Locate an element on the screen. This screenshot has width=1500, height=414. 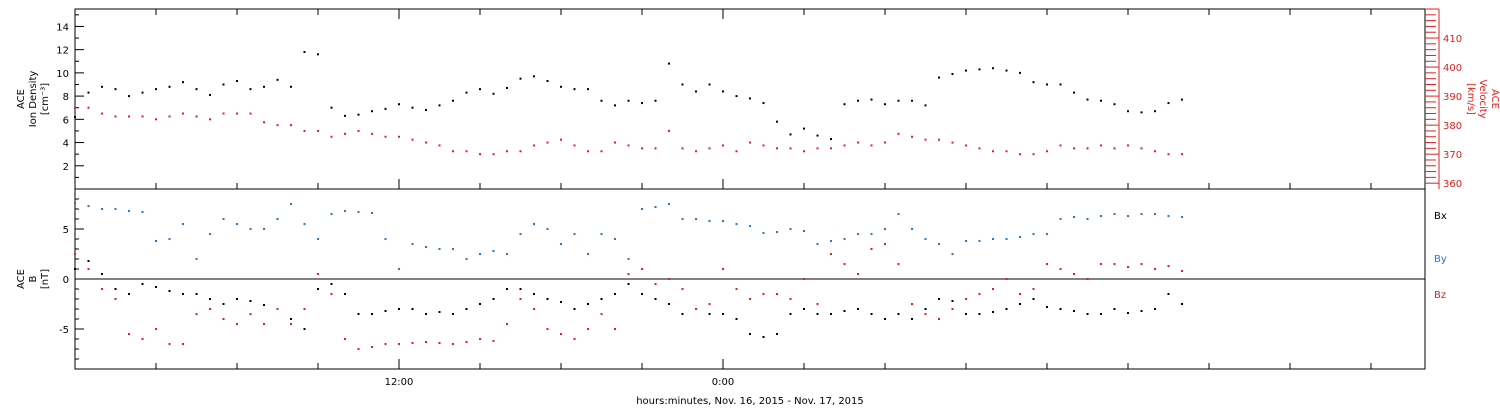
density-tick-label: 4 is located at coordinates (66, 144).